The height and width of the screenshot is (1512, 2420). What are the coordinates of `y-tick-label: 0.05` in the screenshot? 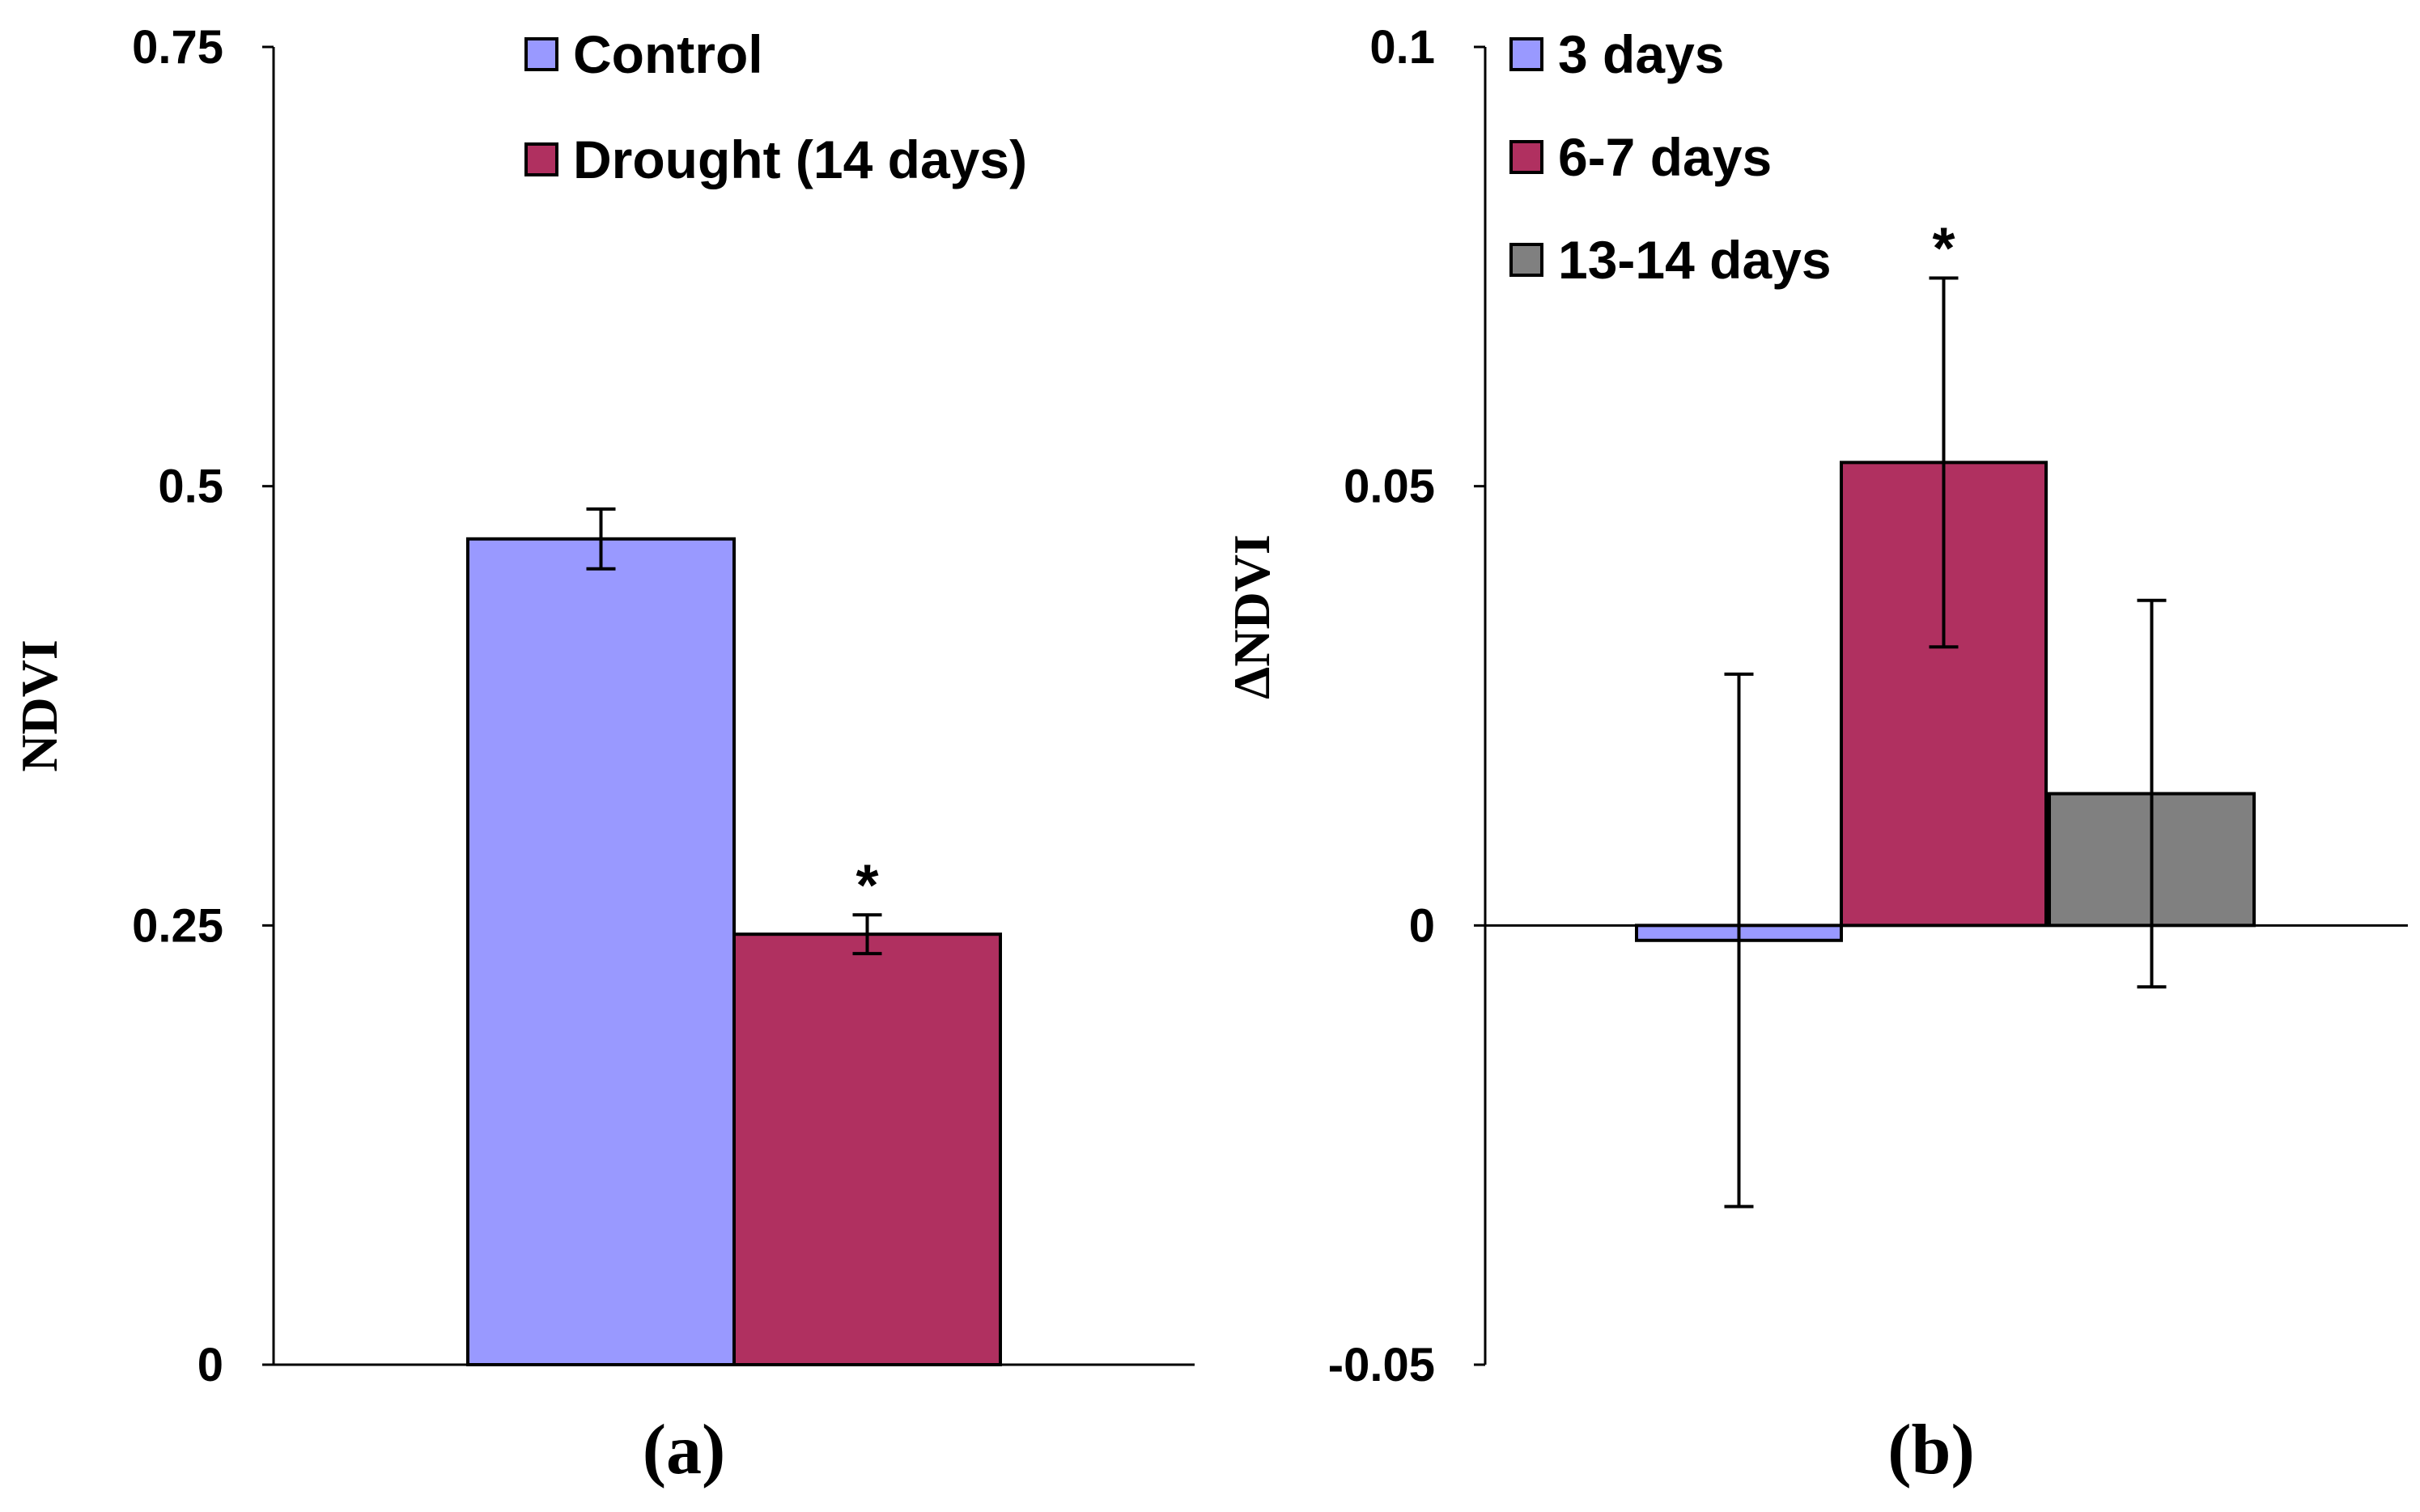 It's located at (1389, 487).